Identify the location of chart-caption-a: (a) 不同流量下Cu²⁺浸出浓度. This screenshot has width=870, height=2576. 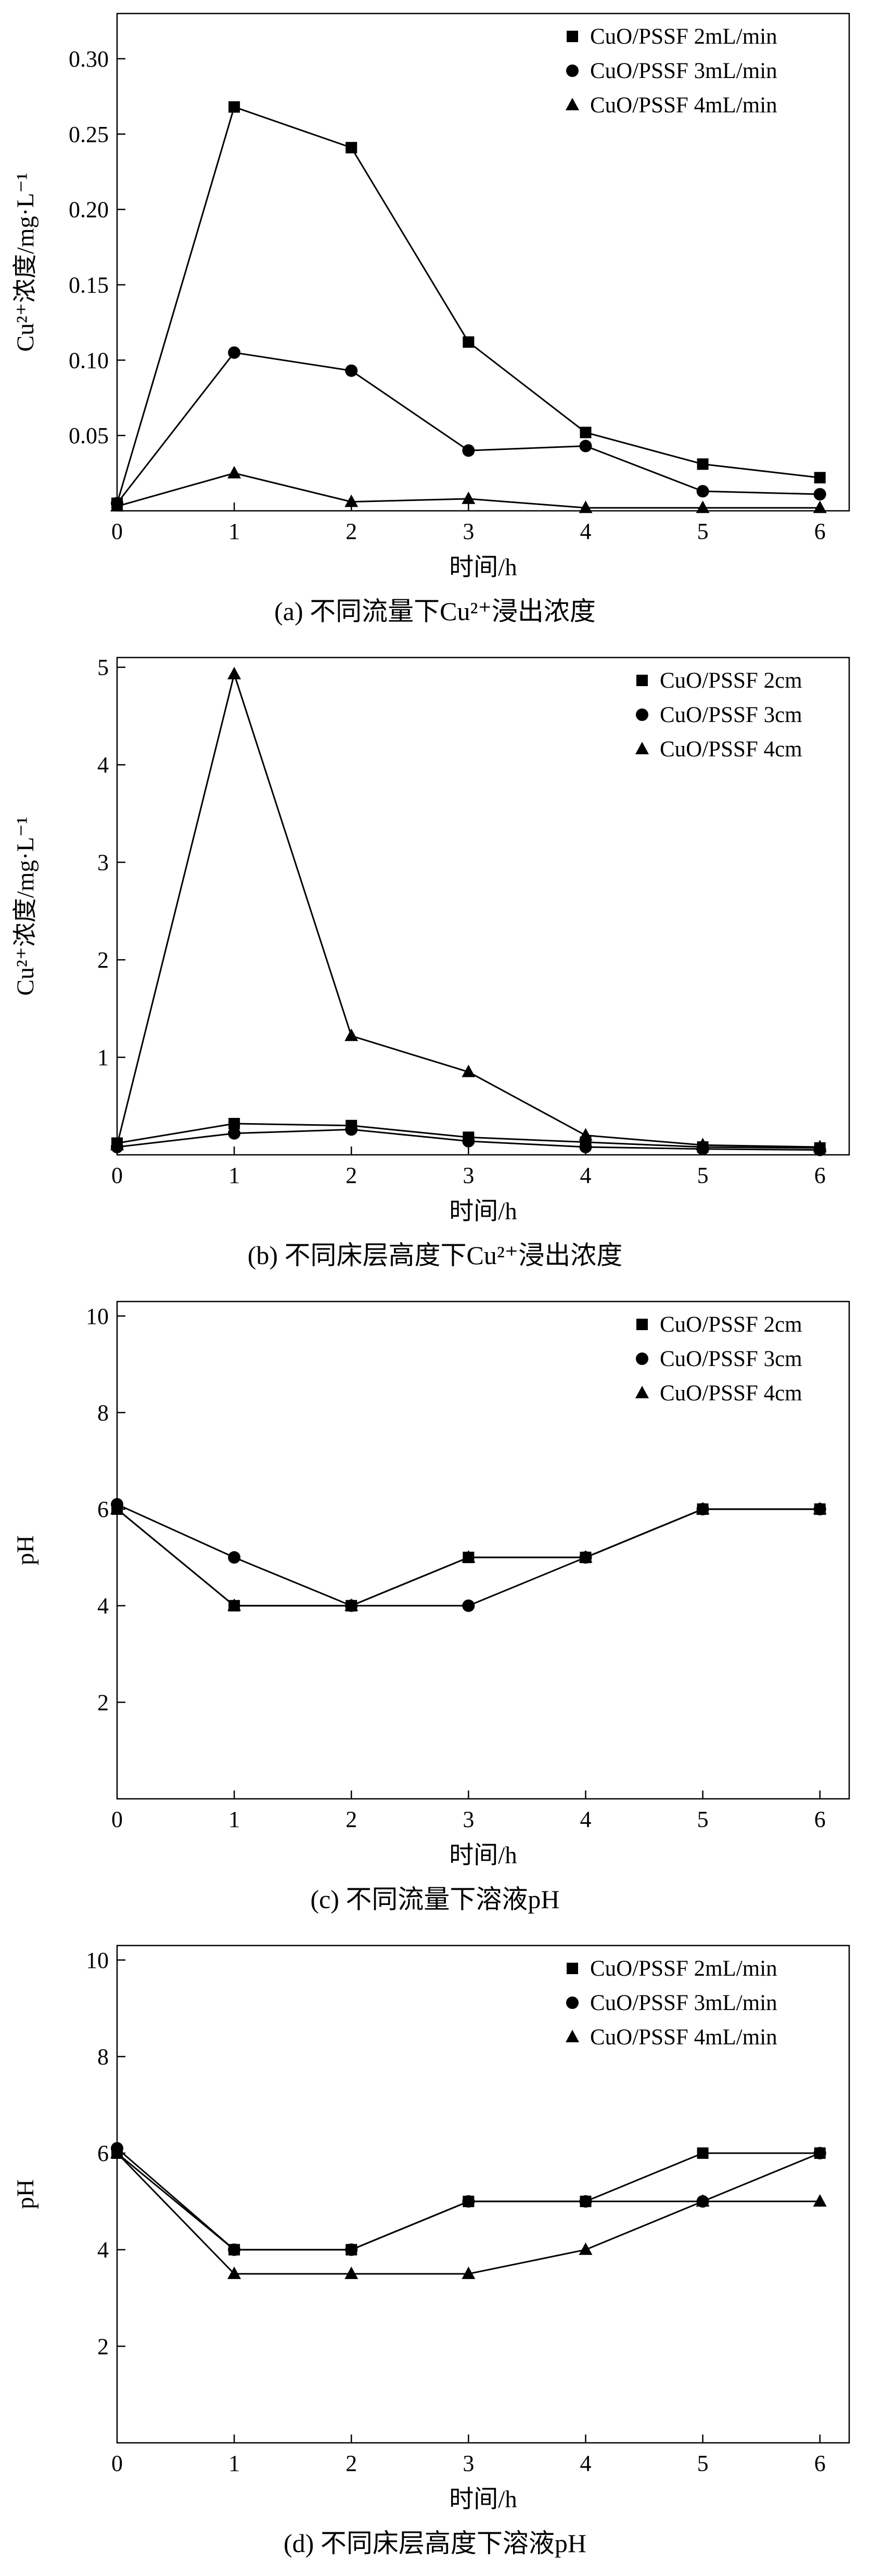
(435, 611).